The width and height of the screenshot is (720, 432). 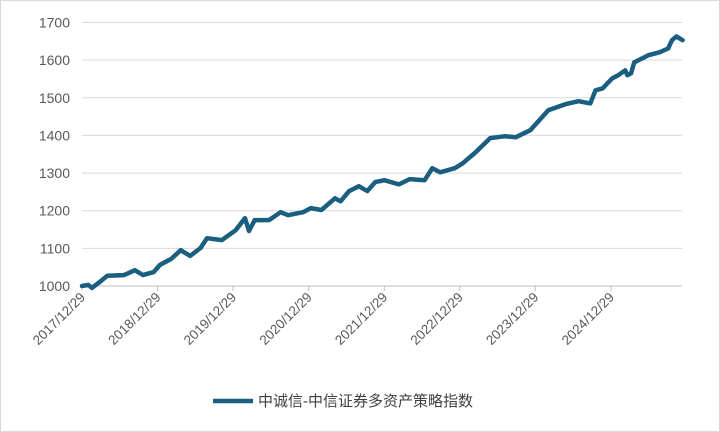 I want to click on x-tick-label: 2019/12/29, so click(x=210, y=319).